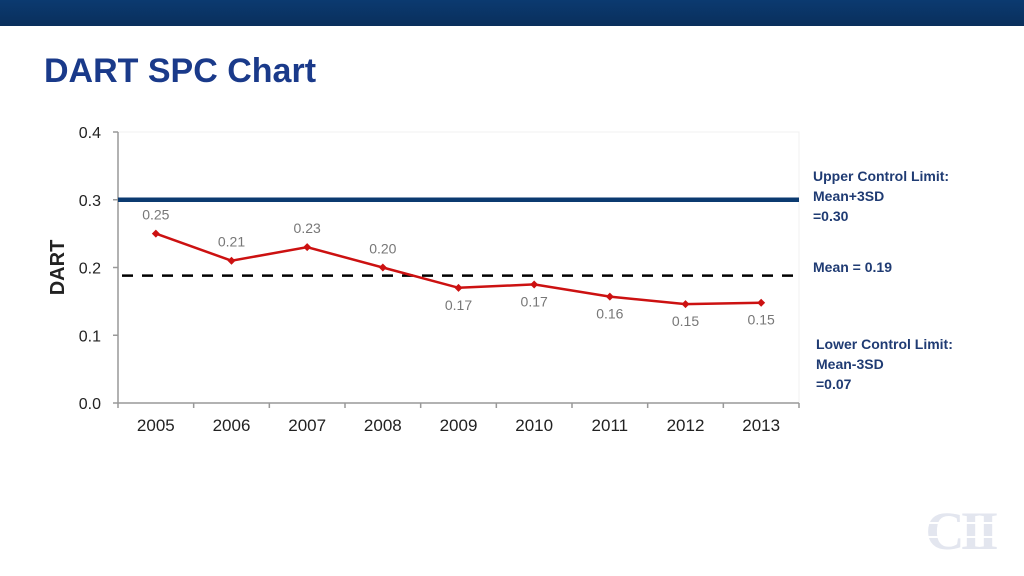 Image resolution: width=1024 pixels, height=576 pixels. What do you see at coordinates (231, 242) in the screenshot?
I see `data-label: 0.21` at bounding box center [231, 242].